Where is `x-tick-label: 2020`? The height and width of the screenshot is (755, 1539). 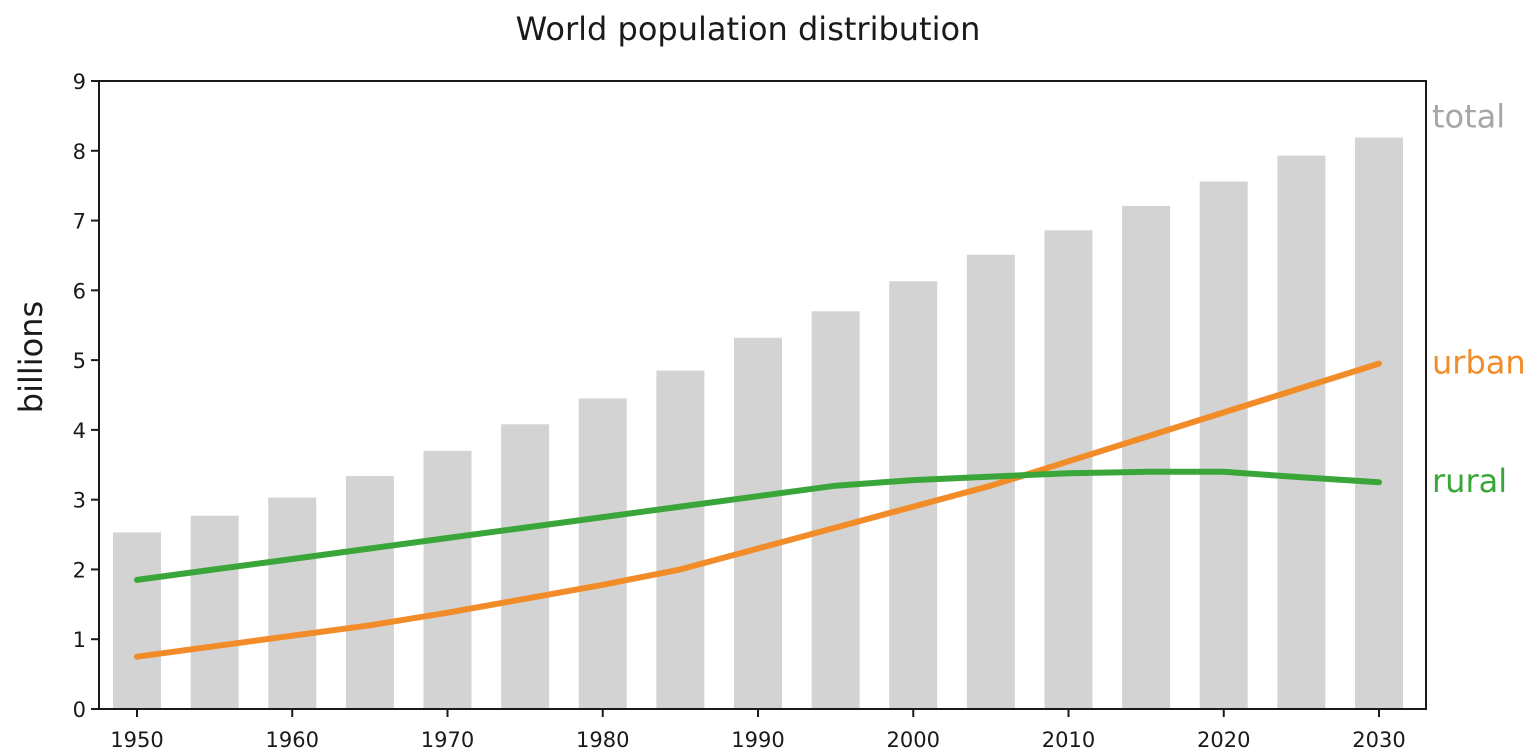
x-tick-label: 2020 is located at coordinates (1223, 740).